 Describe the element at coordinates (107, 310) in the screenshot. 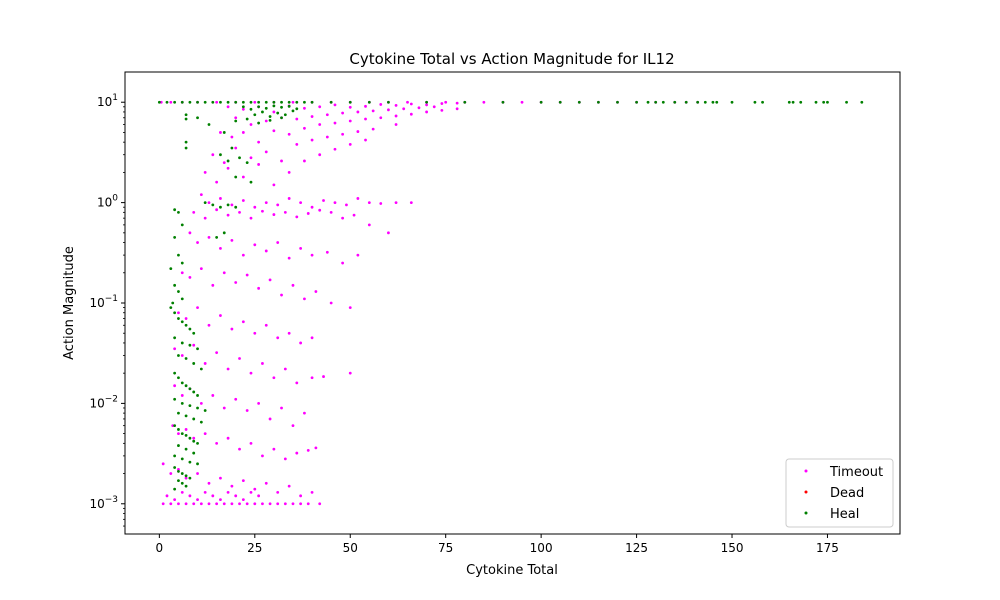

I see `y-axis: 10−3 10−2 10−1 100 101` at that location.